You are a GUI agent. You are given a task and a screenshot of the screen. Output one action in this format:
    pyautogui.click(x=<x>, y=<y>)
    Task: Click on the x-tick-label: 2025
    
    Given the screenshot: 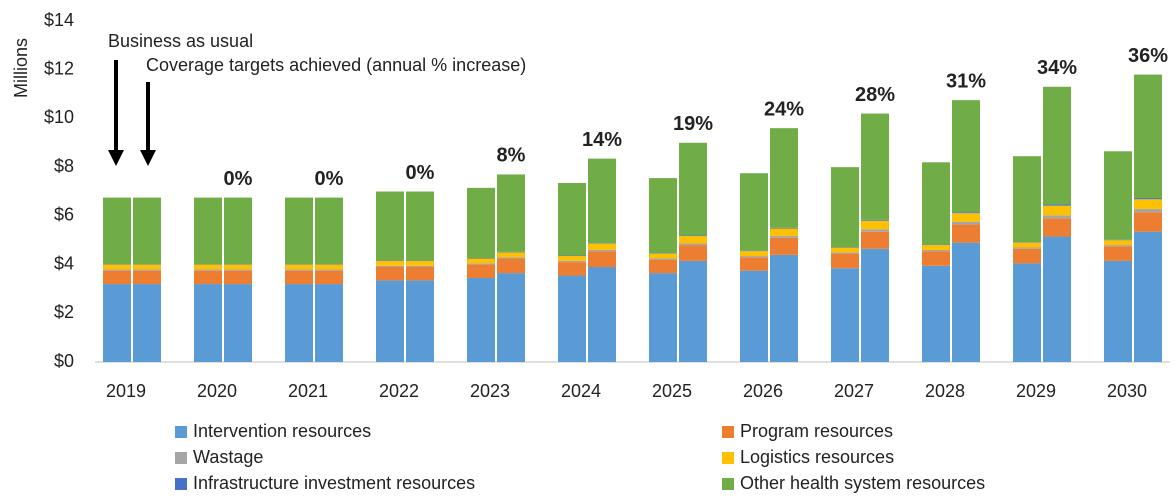 What is the action you would take?
    pyautogui.click(x=672, y=391)
    